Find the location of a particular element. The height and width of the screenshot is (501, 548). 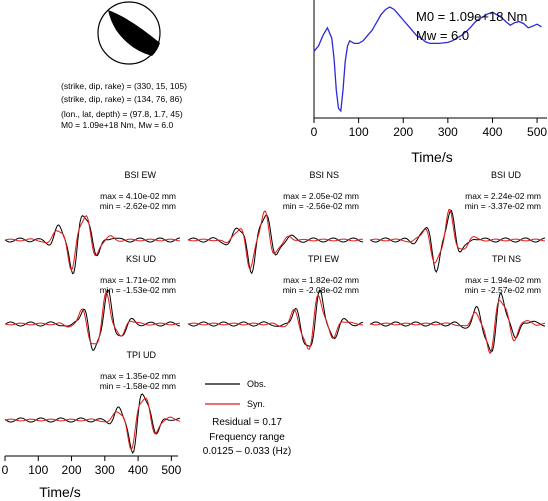

moment-text: M0 = 1.09e+18 Nm, Mw = 6.0 is located at coordinates (117, 125).